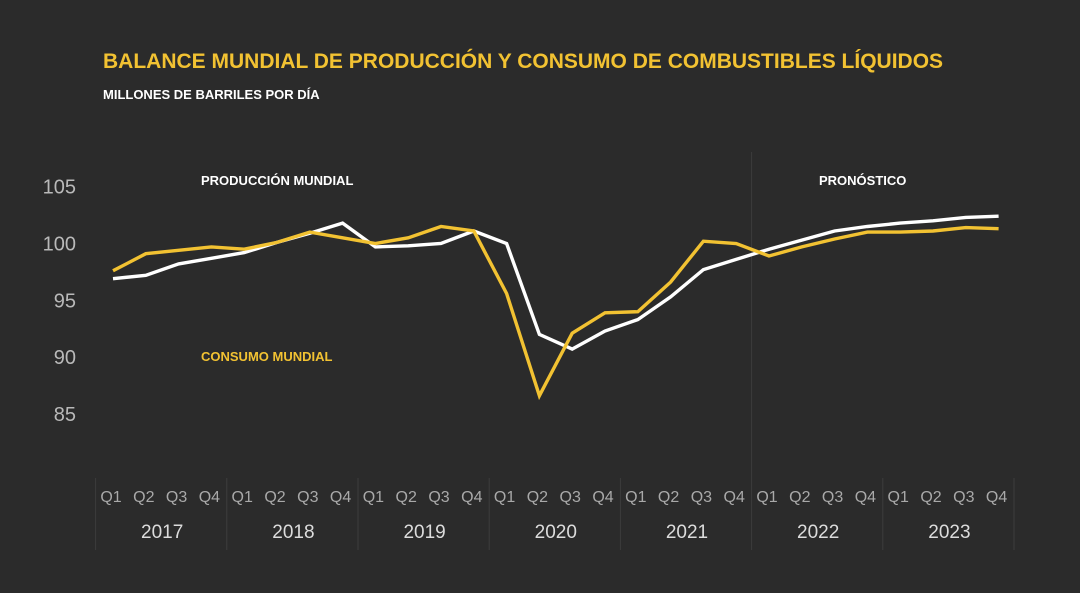 Image resolution: width=1080 pixels, height=593 pixels. I want to click on y-tick-label: 105, so click(59, 188).